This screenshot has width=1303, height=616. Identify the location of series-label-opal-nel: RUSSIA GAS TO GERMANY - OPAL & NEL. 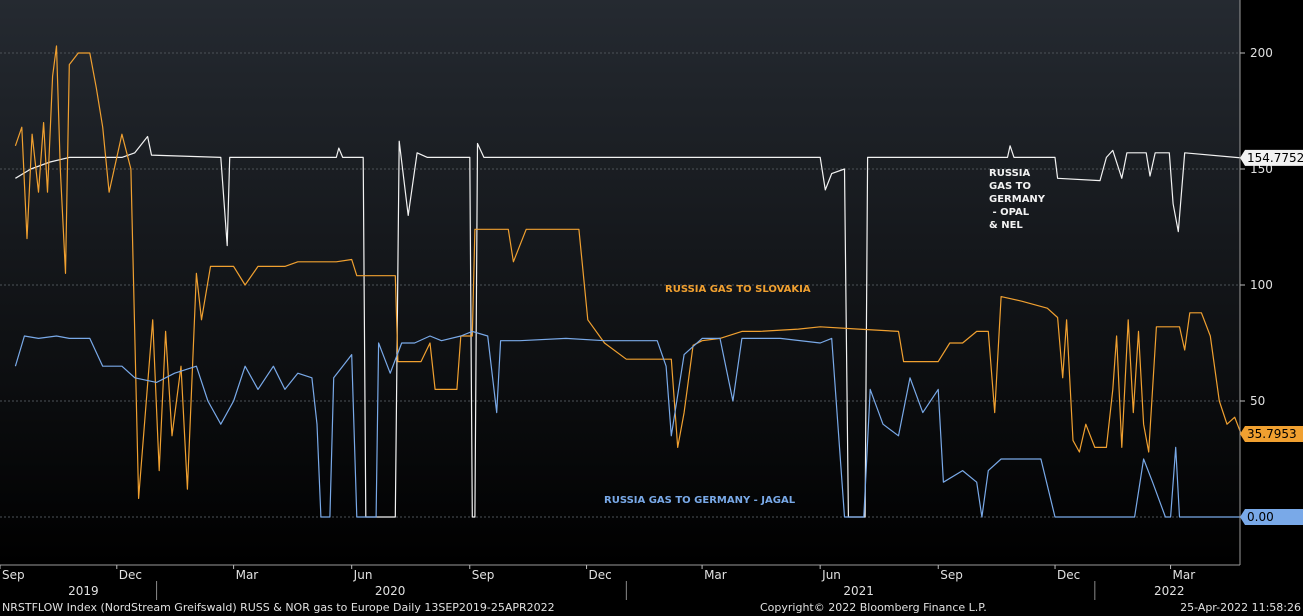
(1017, 199).